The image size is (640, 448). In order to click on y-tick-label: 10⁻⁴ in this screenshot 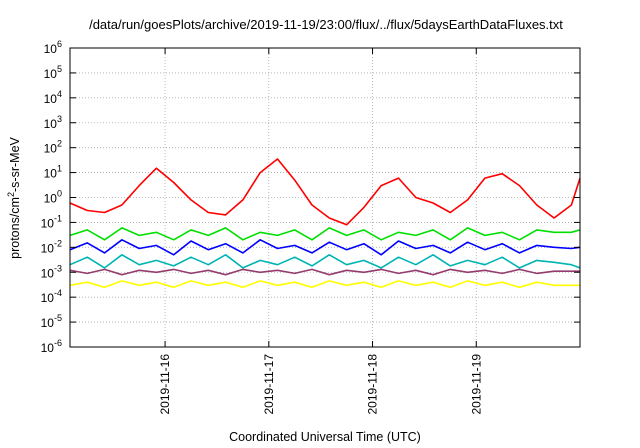, I will do `click(51, 296)`.